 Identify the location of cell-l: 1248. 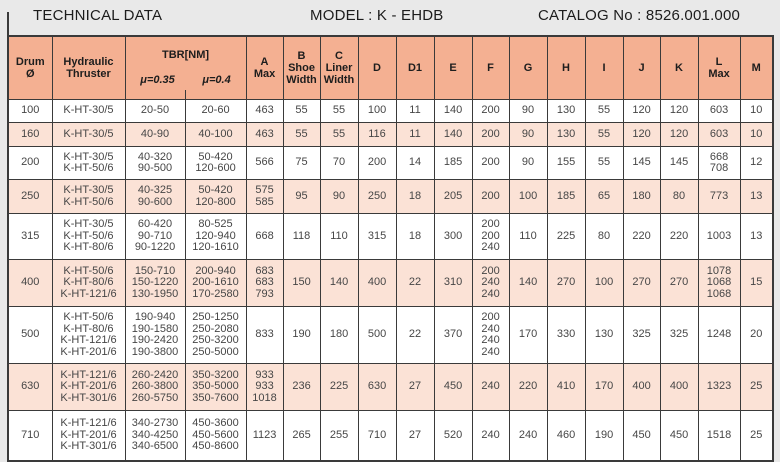
(719, 335).